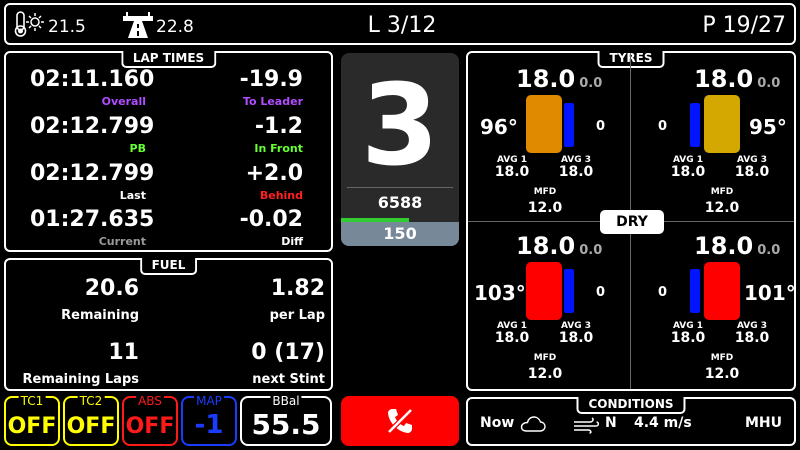 The width and height of the screenshot is (800, 450). Describe the element at coordinates (209, 420) in the screenshot. I see `map-box: MAP -1` at that location.